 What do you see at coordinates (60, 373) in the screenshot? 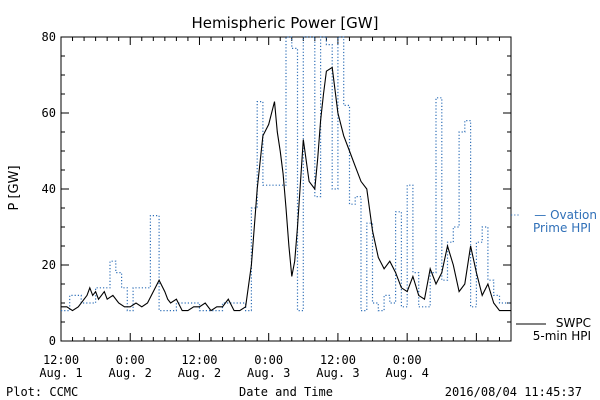
I see `x-tick-date: Aug. 1` at bounding box center [60, 373].